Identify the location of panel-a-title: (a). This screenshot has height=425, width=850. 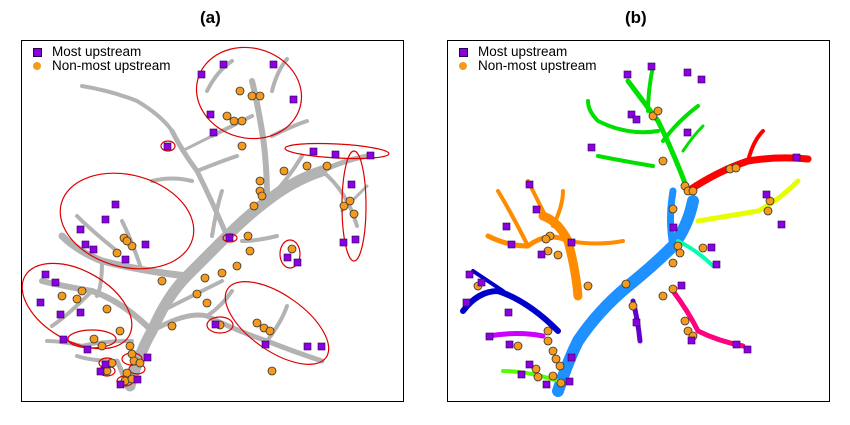
(210, 17).